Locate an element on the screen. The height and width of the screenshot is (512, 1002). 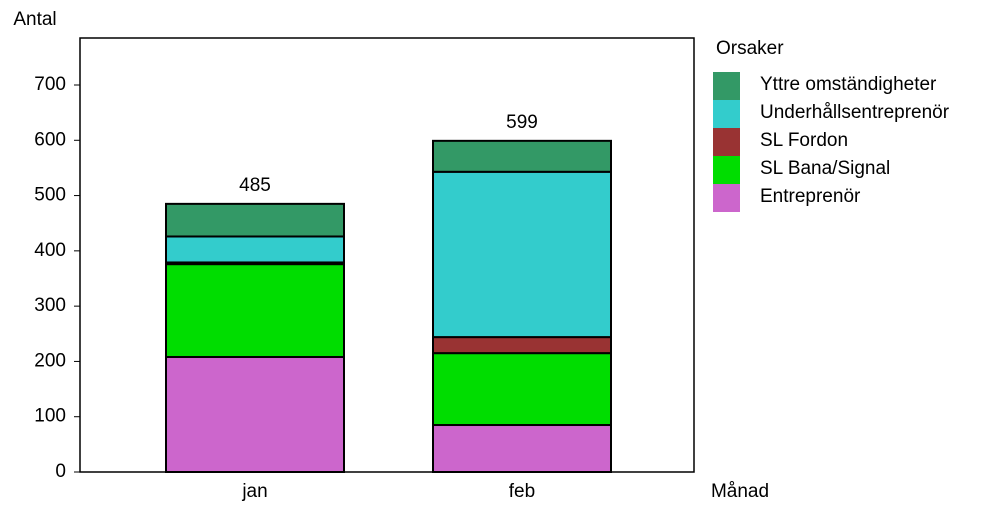
x-tick-label: feb is located at coordinates (522, 491).